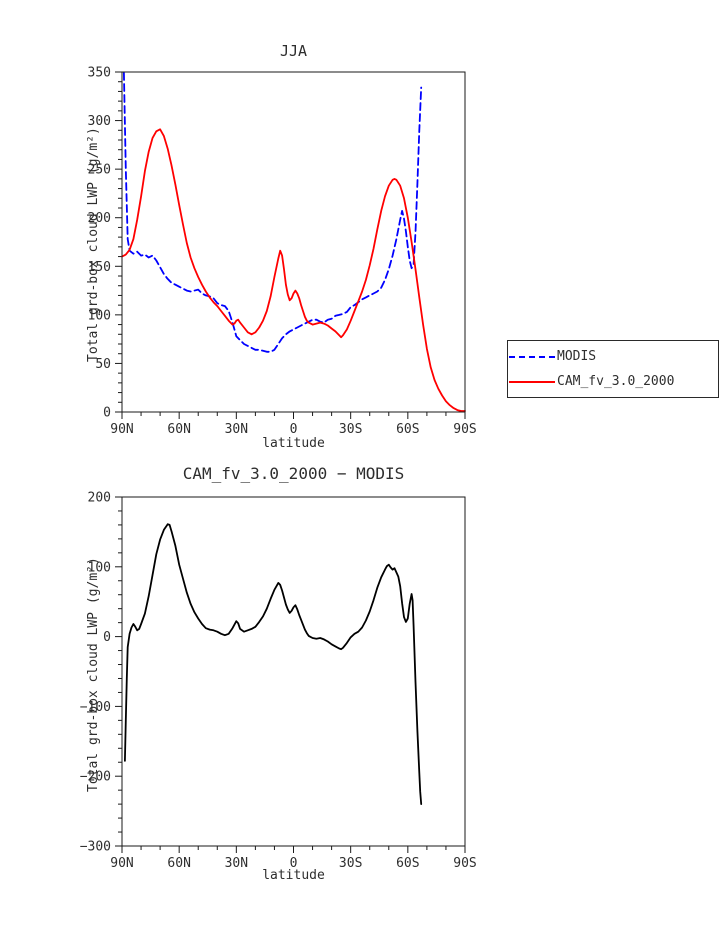 This screenshot has width=723, height=935. Describe the element at coordinates (99, 267) in the screenshot. I see `svg-text: 150` at that location.